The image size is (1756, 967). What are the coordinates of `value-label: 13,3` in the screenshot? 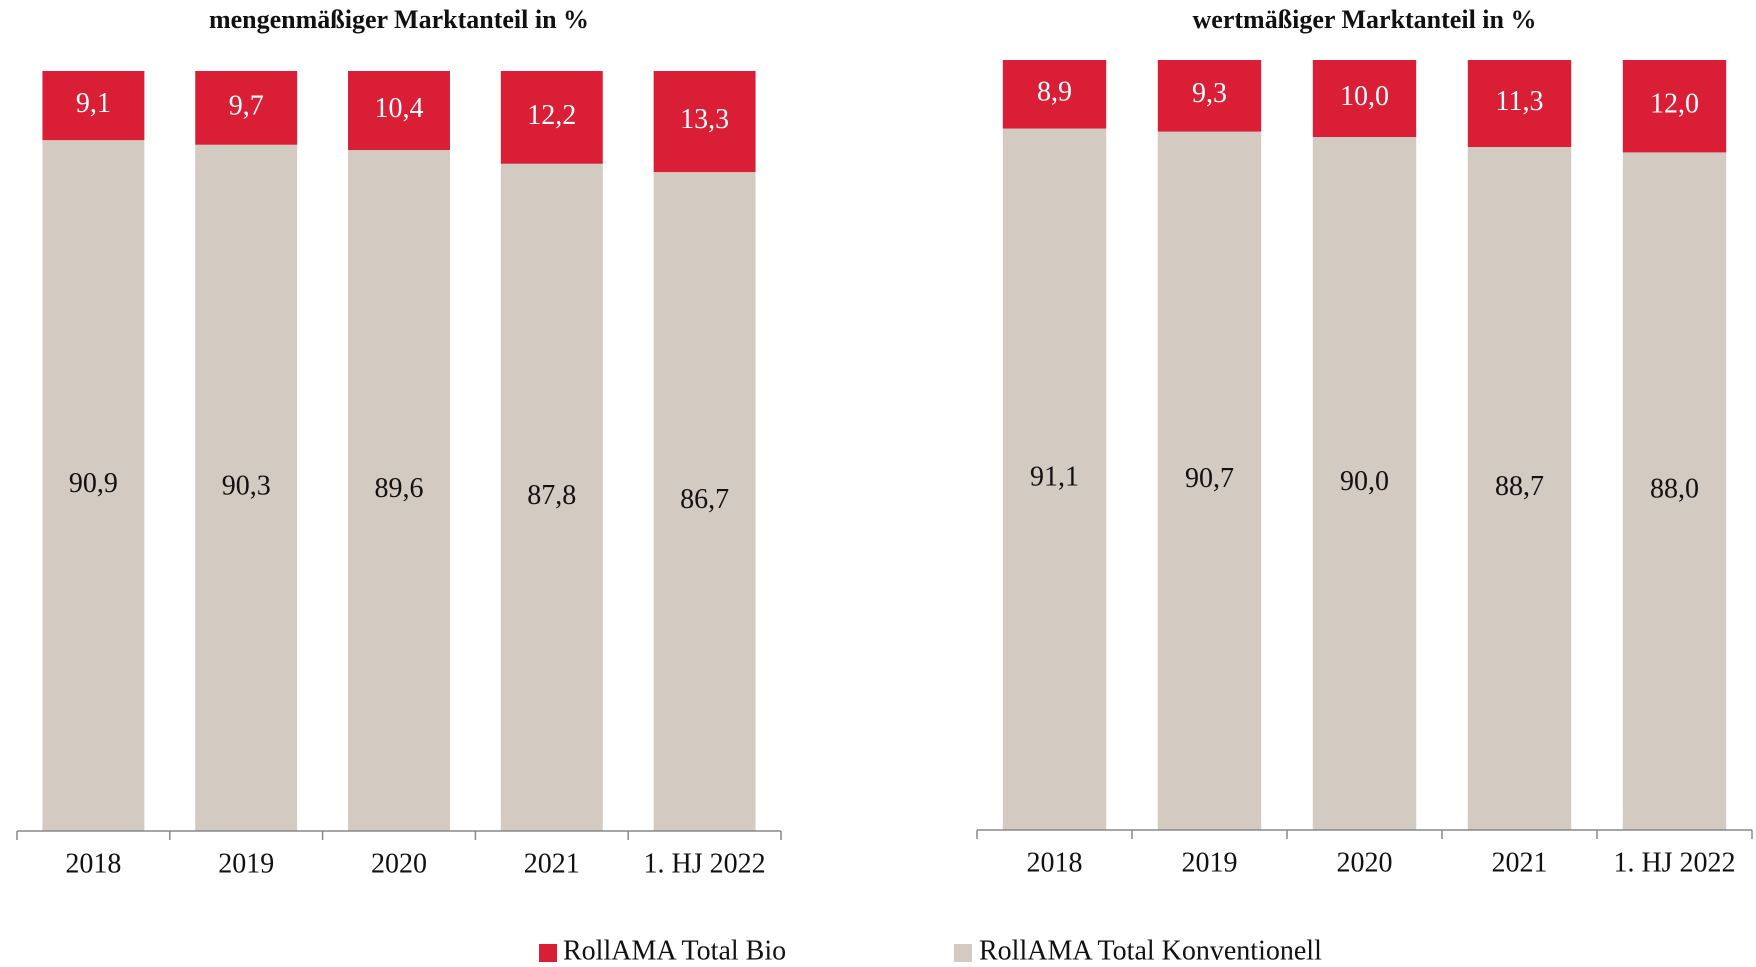 It's located at (704, 119).